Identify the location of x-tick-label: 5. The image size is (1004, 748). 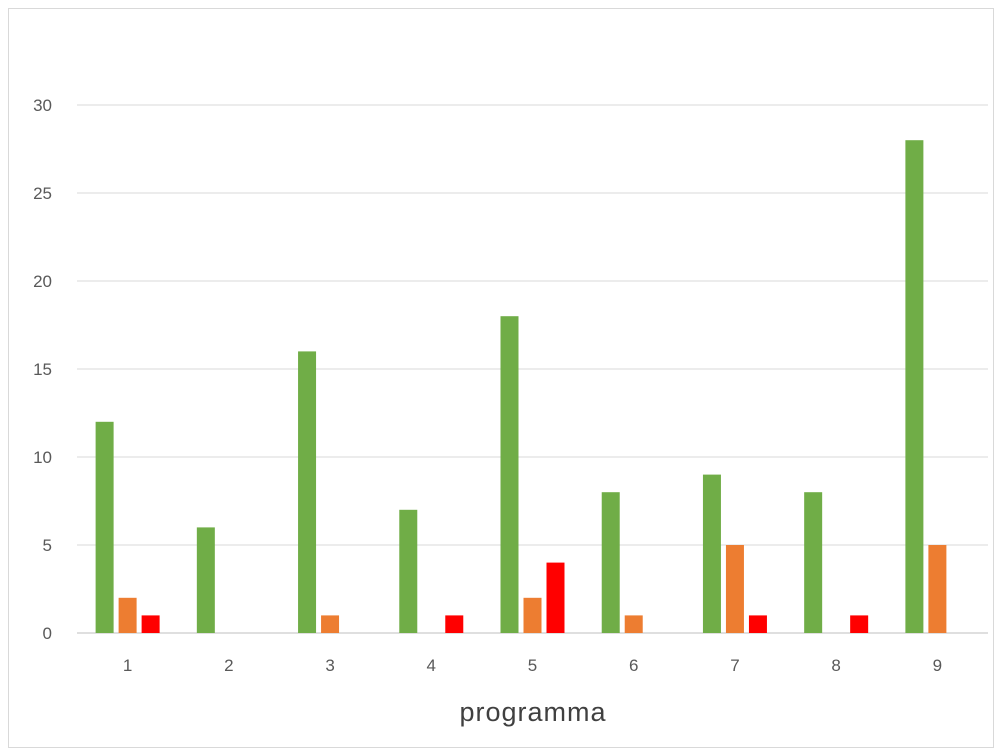
(532, 665).